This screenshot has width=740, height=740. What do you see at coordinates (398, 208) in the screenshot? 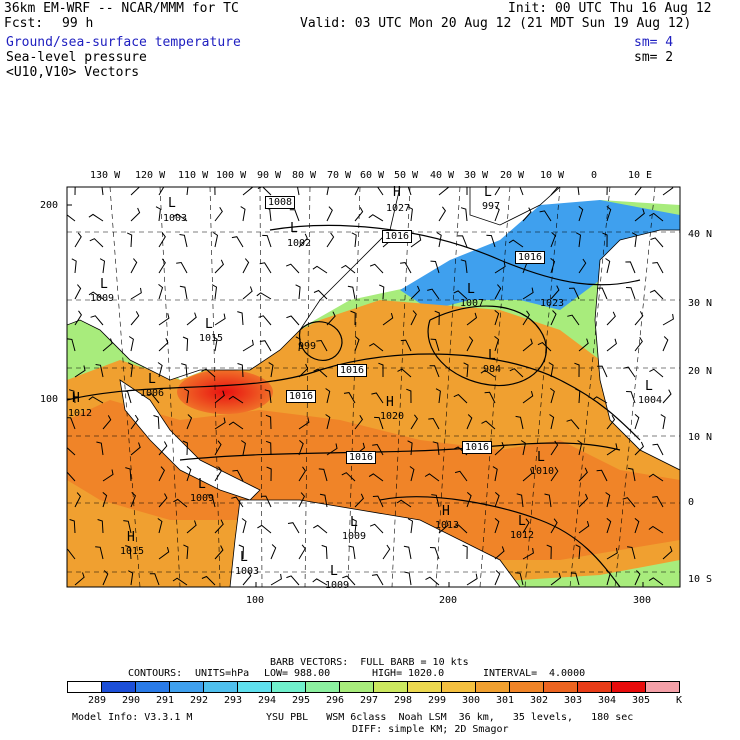
I see `pressure-value: 1027` at bounding box center [398, 208].